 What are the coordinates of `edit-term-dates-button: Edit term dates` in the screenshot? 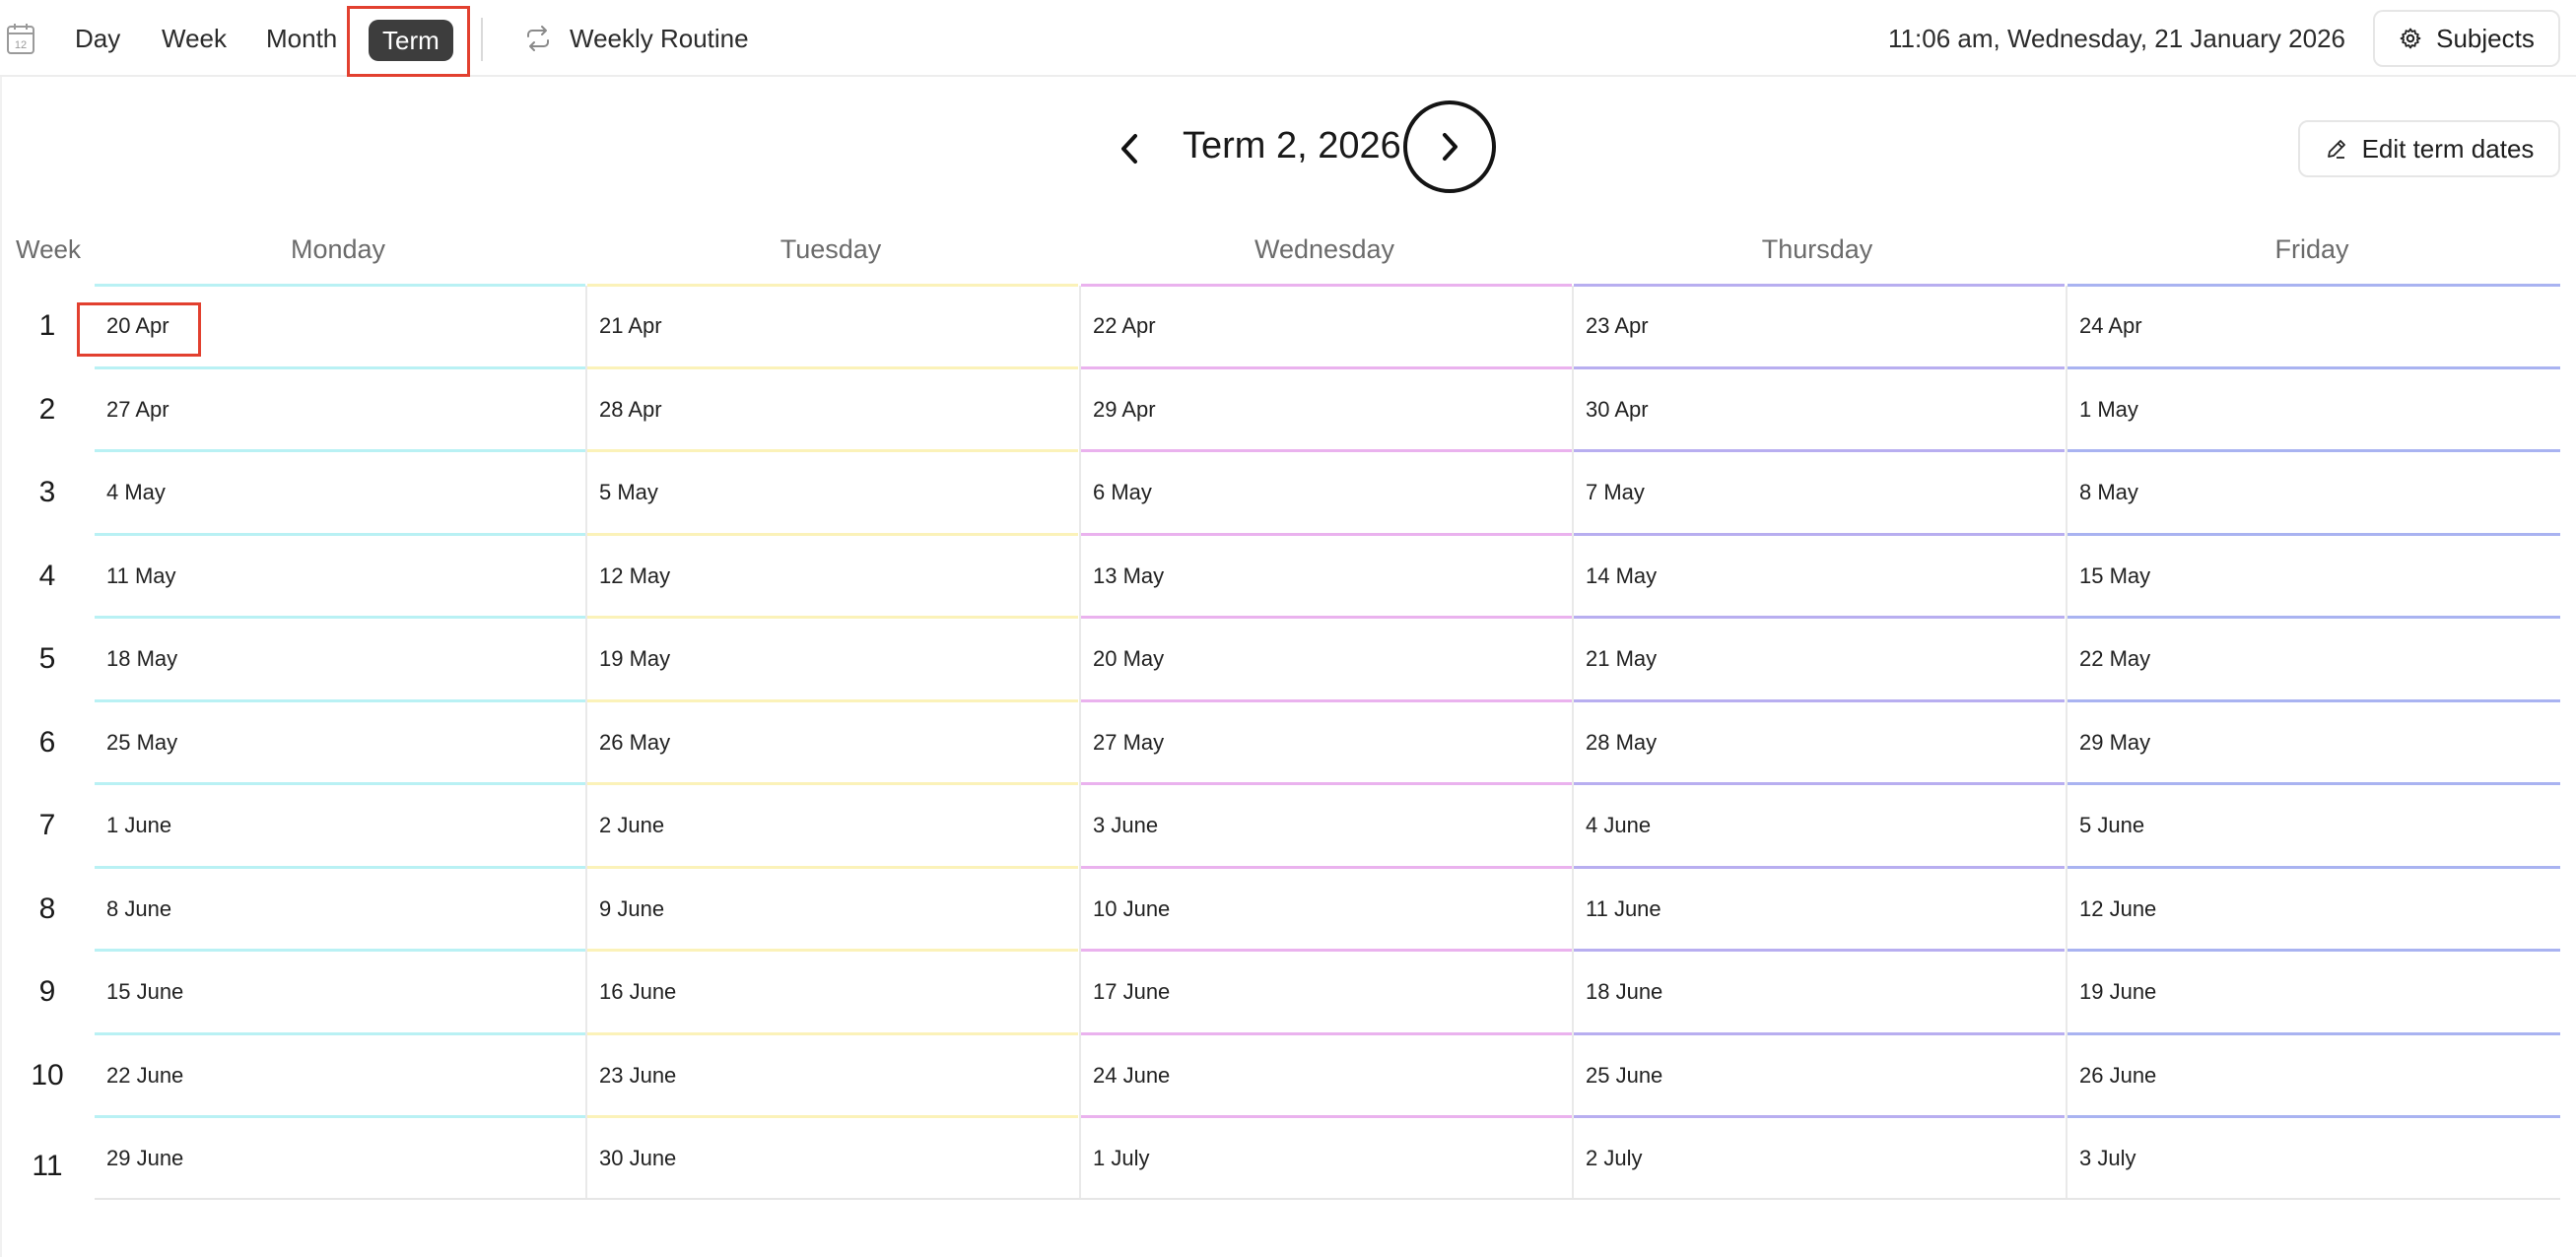 It's located at (2429, 148).